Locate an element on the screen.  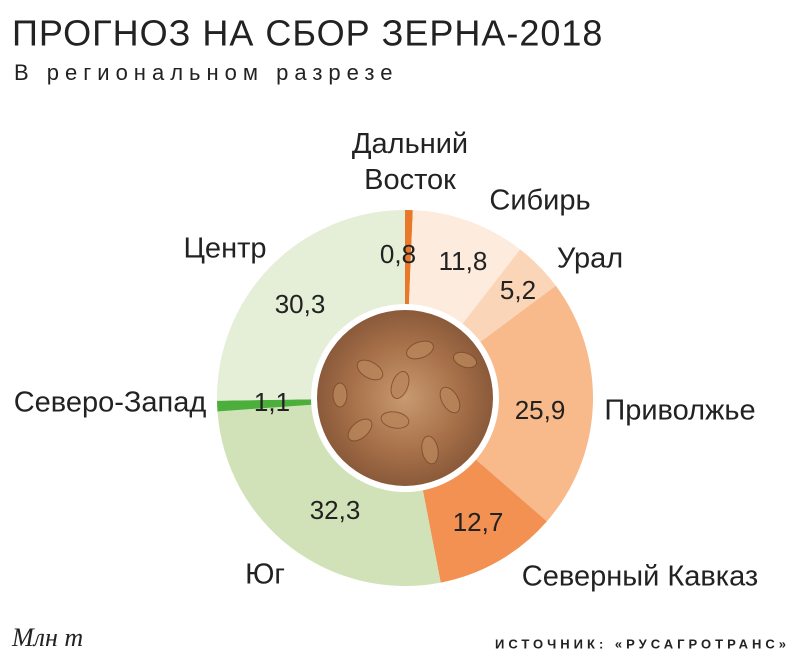
value-label: 30,3 is located at coordinates (300, 304).